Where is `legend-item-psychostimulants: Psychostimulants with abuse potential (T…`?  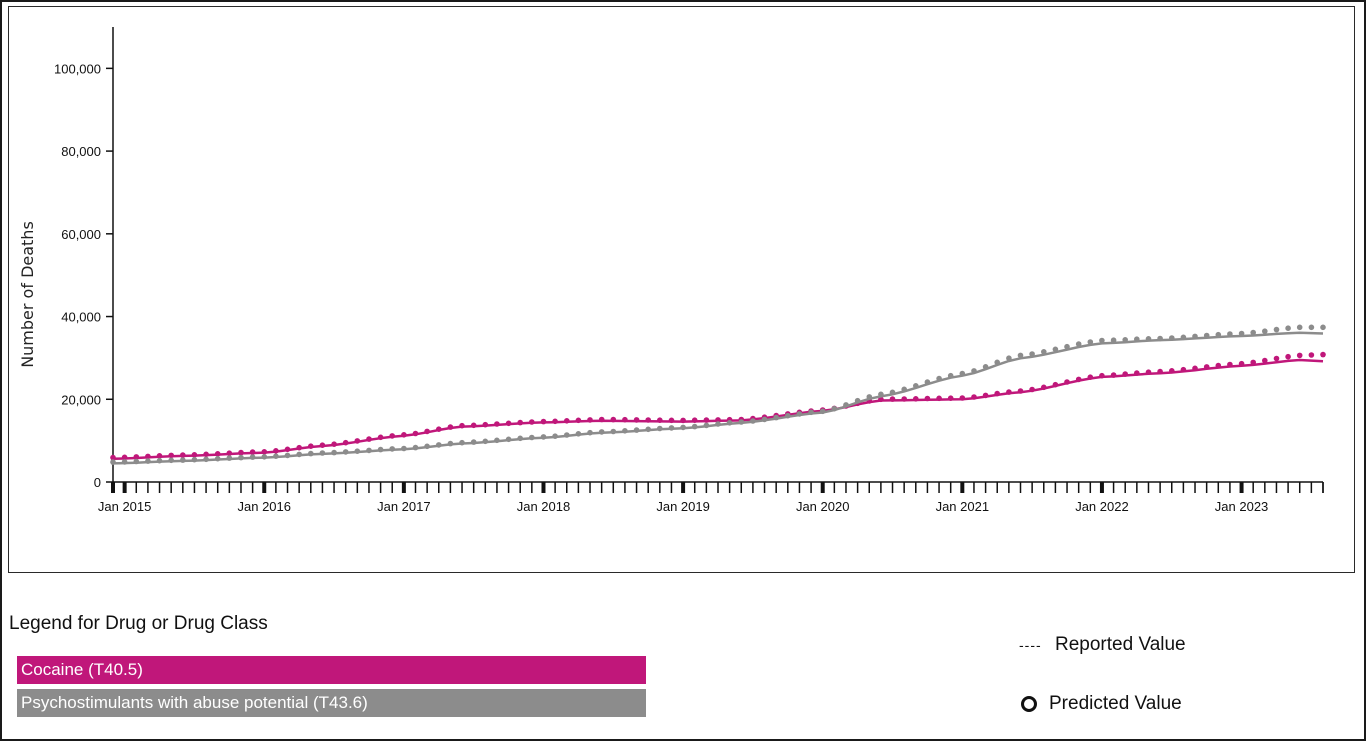 legend-item-psychostimulants: Psychostimulants with abuse potential (T… is located at coordinates (331, 703).